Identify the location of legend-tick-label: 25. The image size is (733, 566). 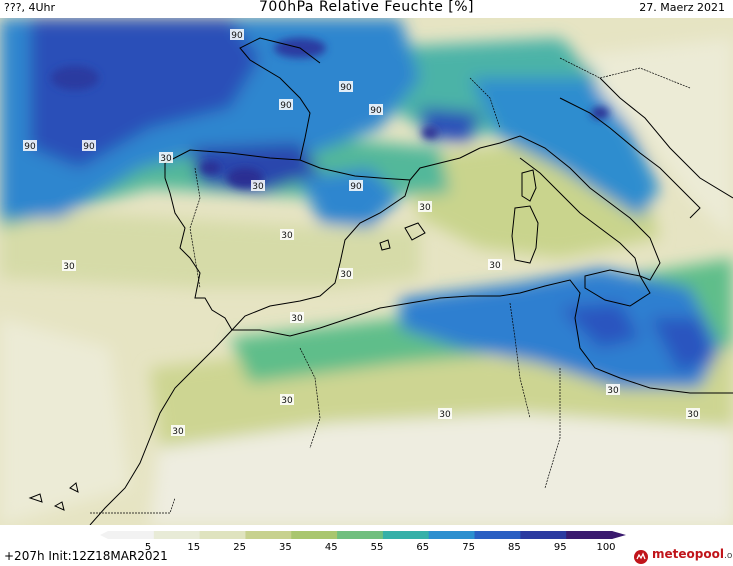
(239, 547).